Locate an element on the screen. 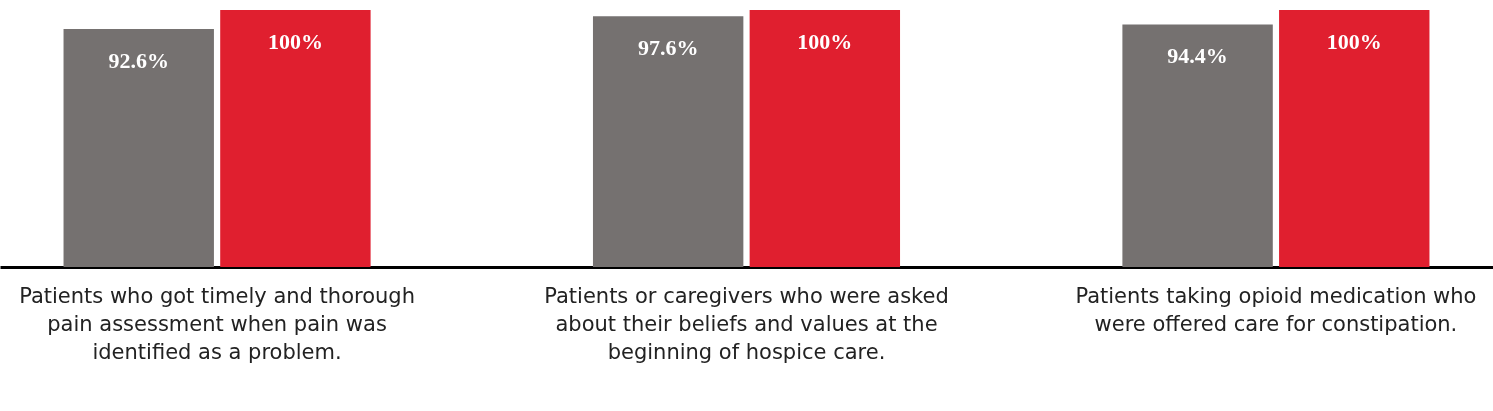  data-label: 92.6% is located at coordinates (138, 61).